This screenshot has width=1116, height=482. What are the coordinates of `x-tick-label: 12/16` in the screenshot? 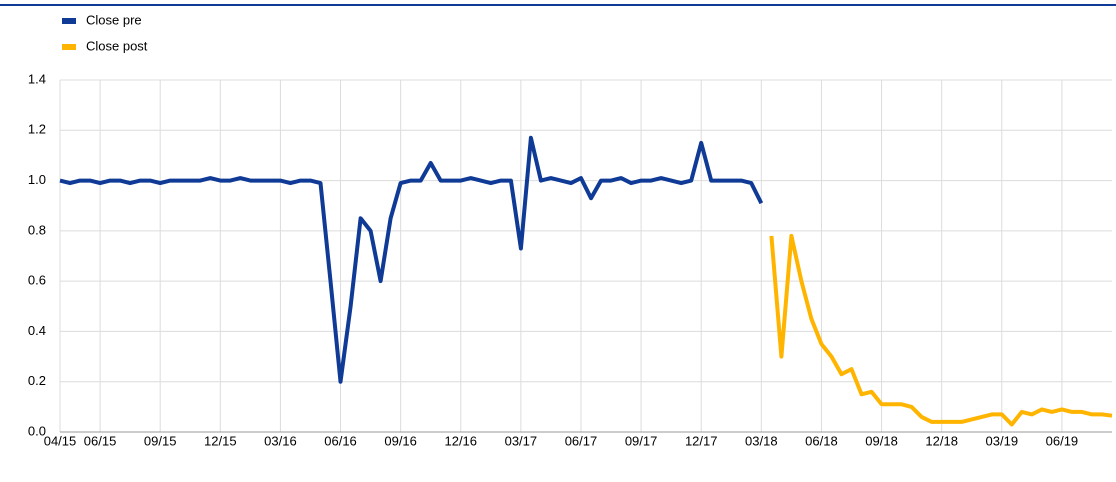 It's located at (460, 440).